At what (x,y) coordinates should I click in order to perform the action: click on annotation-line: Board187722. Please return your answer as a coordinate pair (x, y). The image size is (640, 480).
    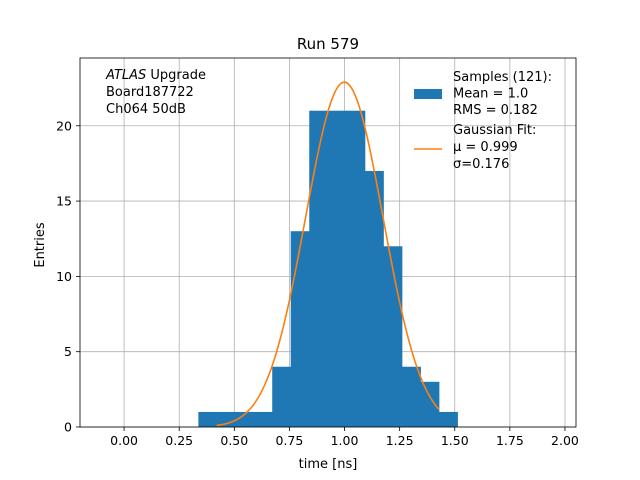
    Looking at the image, I should click on (150, 92).